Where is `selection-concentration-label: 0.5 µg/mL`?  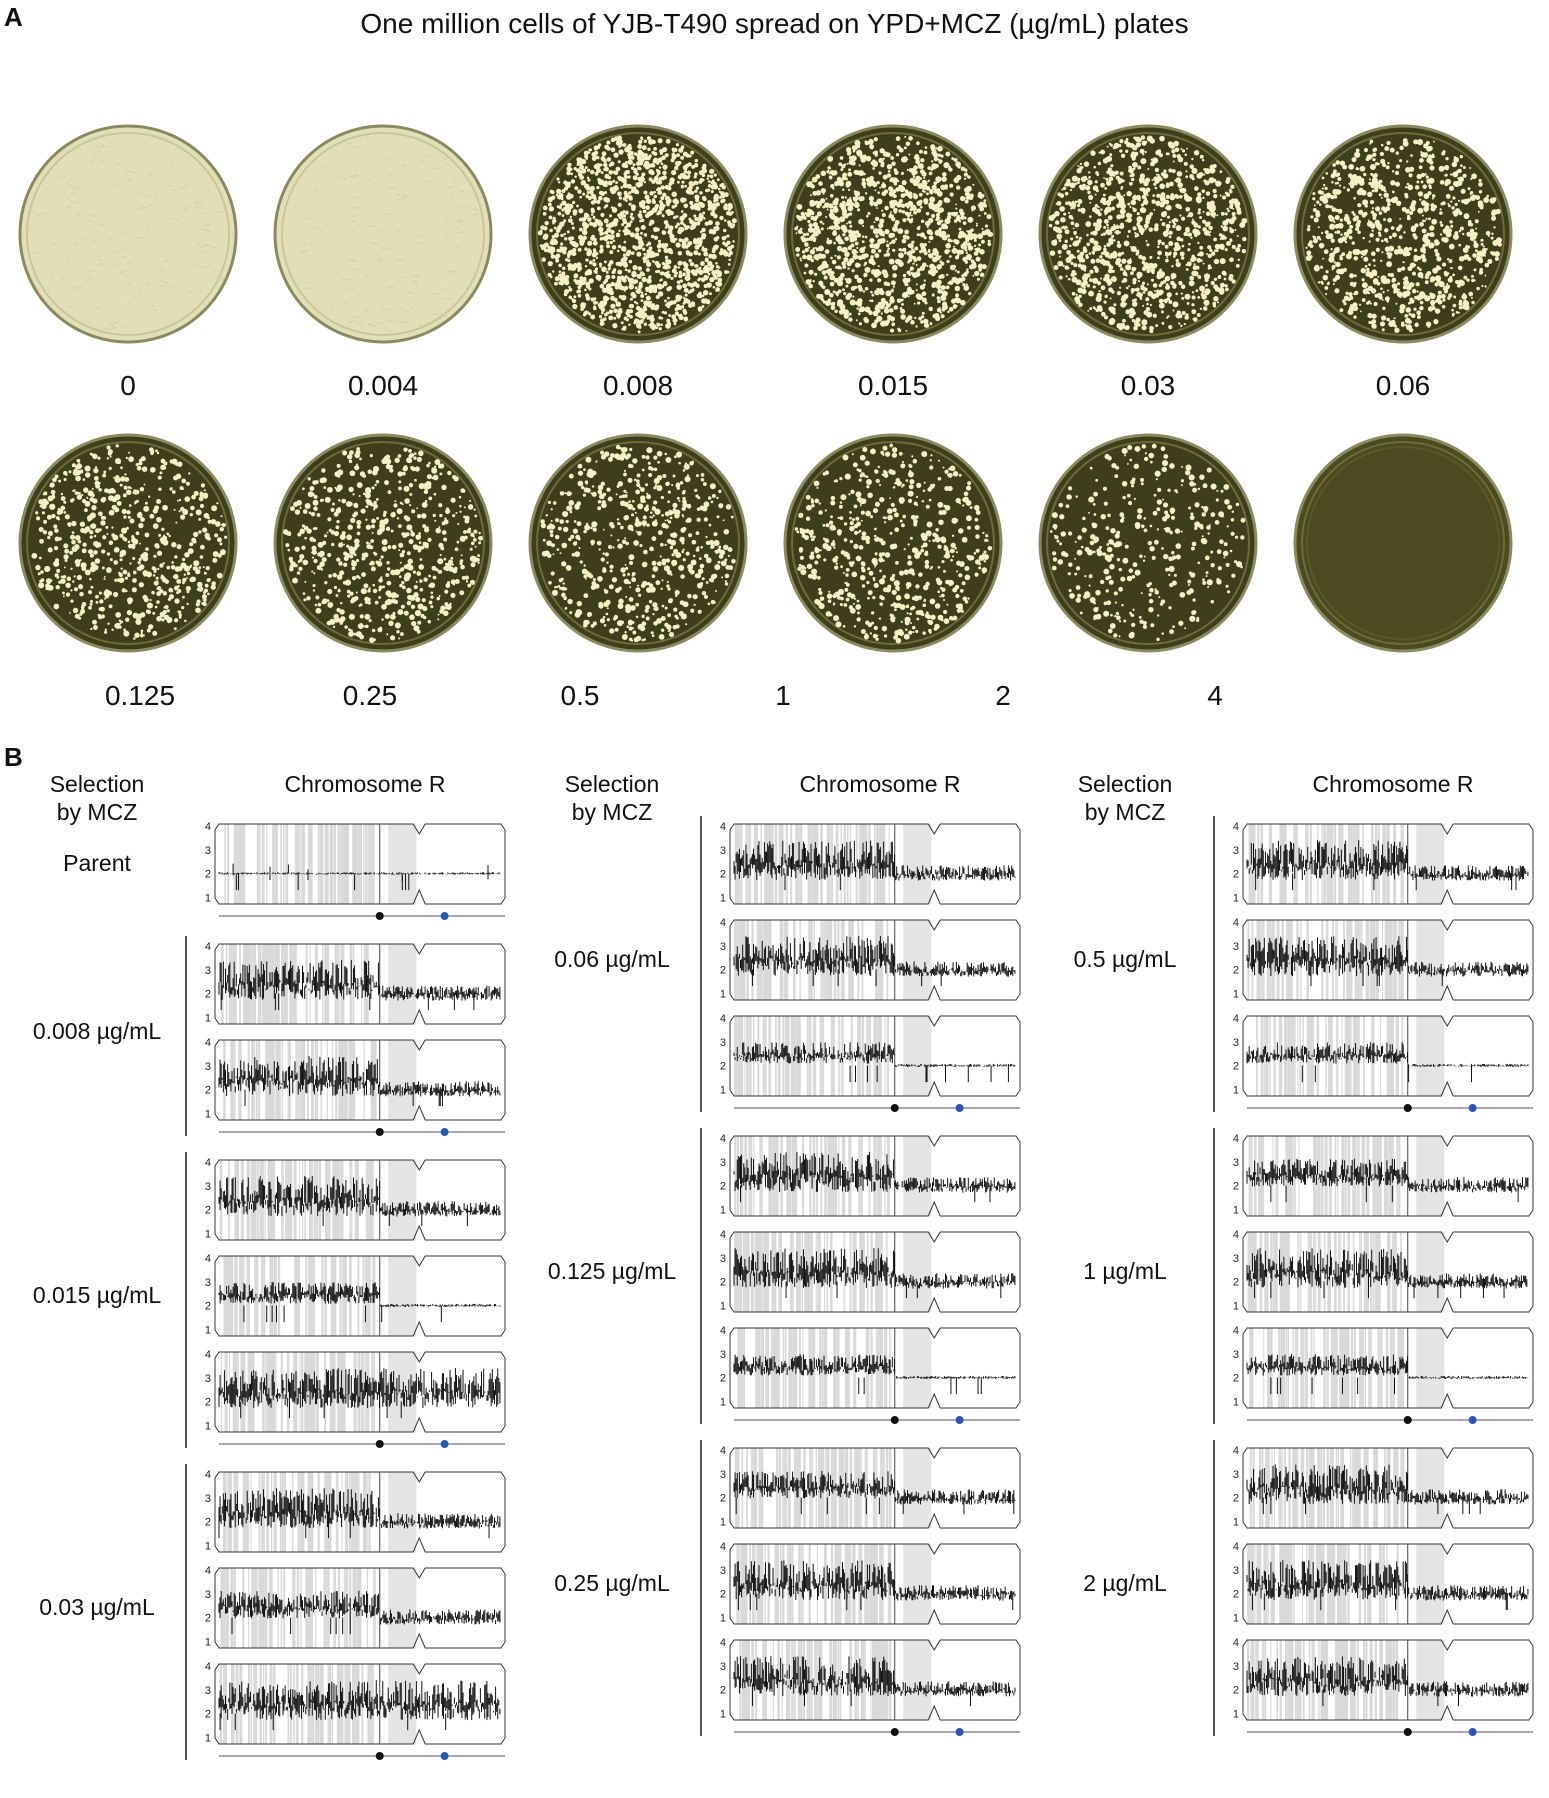 selection-concentration-label: 0.5 µg/mL is located at coordinates (1125, 959).